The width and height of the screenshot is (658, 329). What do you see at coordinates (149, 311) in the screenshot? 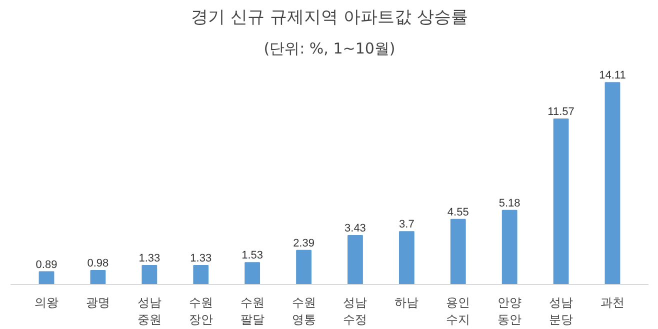
I see `x-tick-label: 성남 중원` at bounding box center [149, 311].